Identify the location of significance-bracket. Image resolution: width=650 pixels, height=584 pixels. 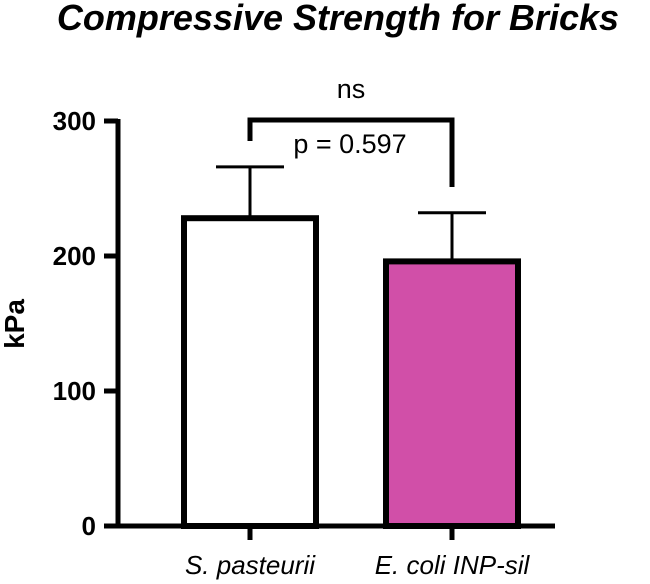
(351, 152).